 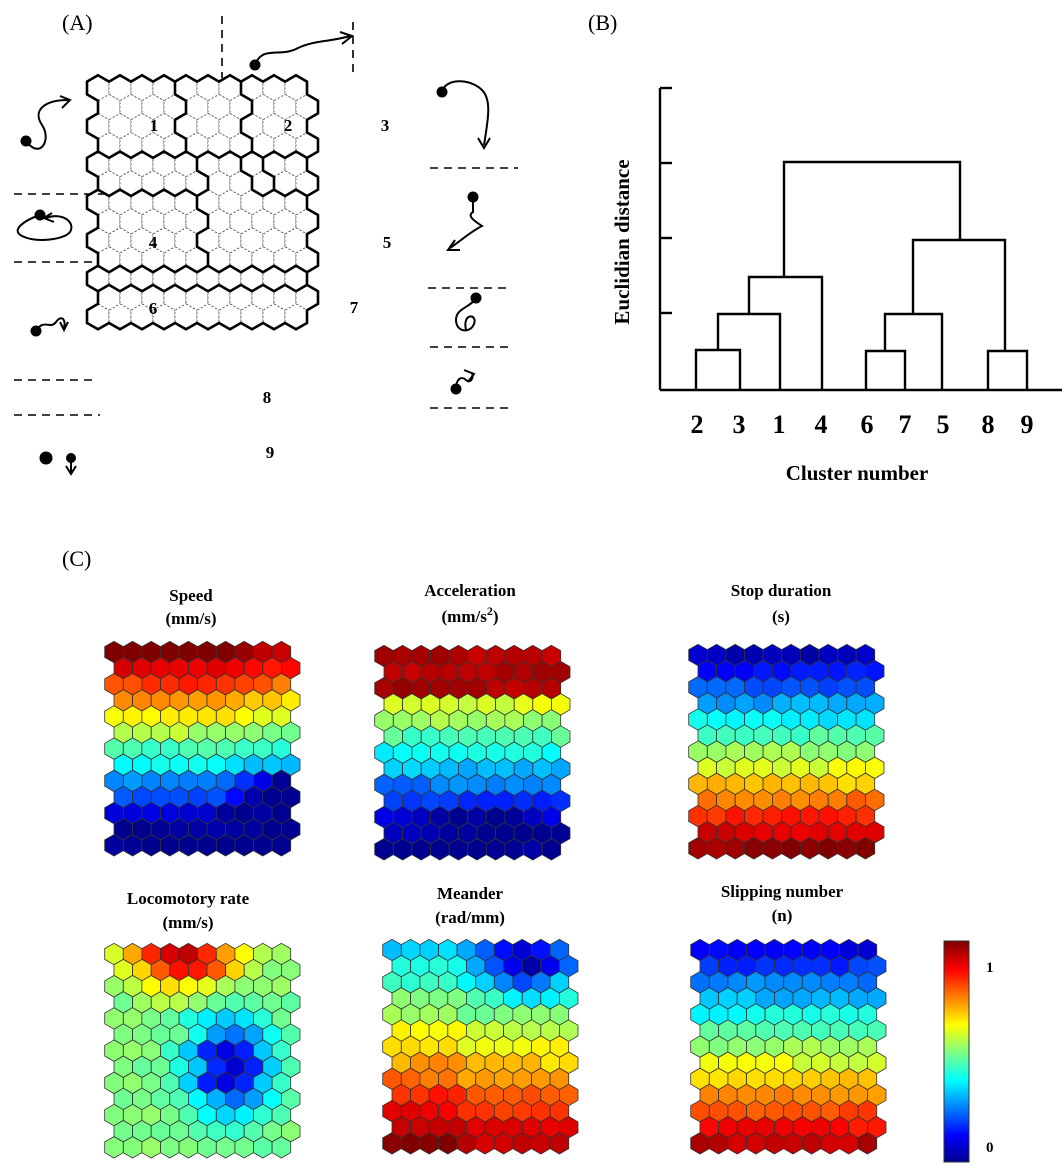 What do you see at coordinates (77, 22) in the screenshot?
I see `panel-a-label: (A)` at bounding box center [77, 22].